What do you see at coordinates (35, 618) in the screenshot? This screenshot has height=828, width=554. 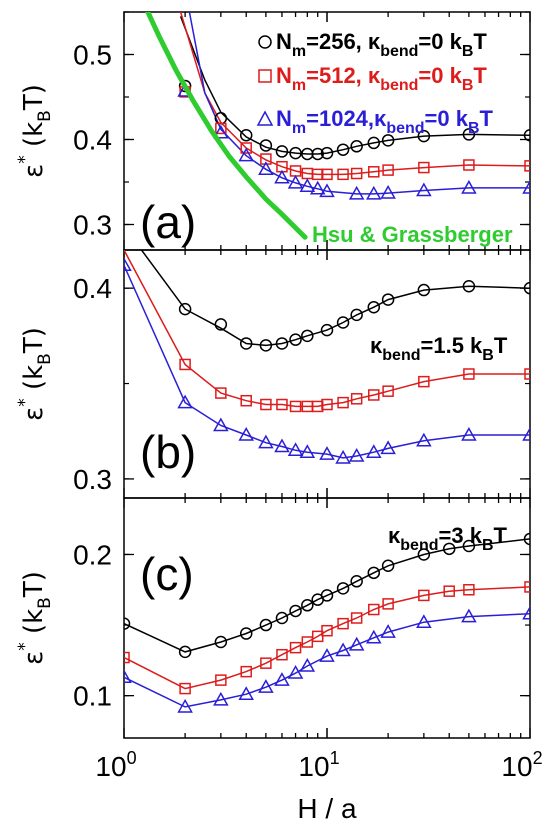 I see `y-axis-label: ε* (kBT)` at bounding box center [35, 618].